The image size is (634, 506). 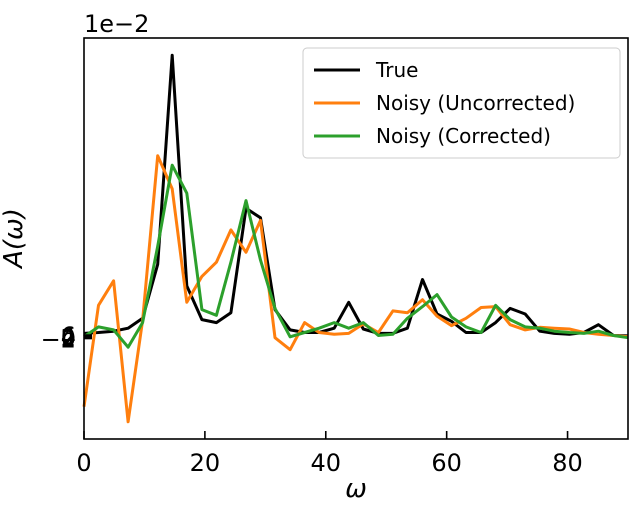 I want to click on legend-box, so click(x=461, y=103).